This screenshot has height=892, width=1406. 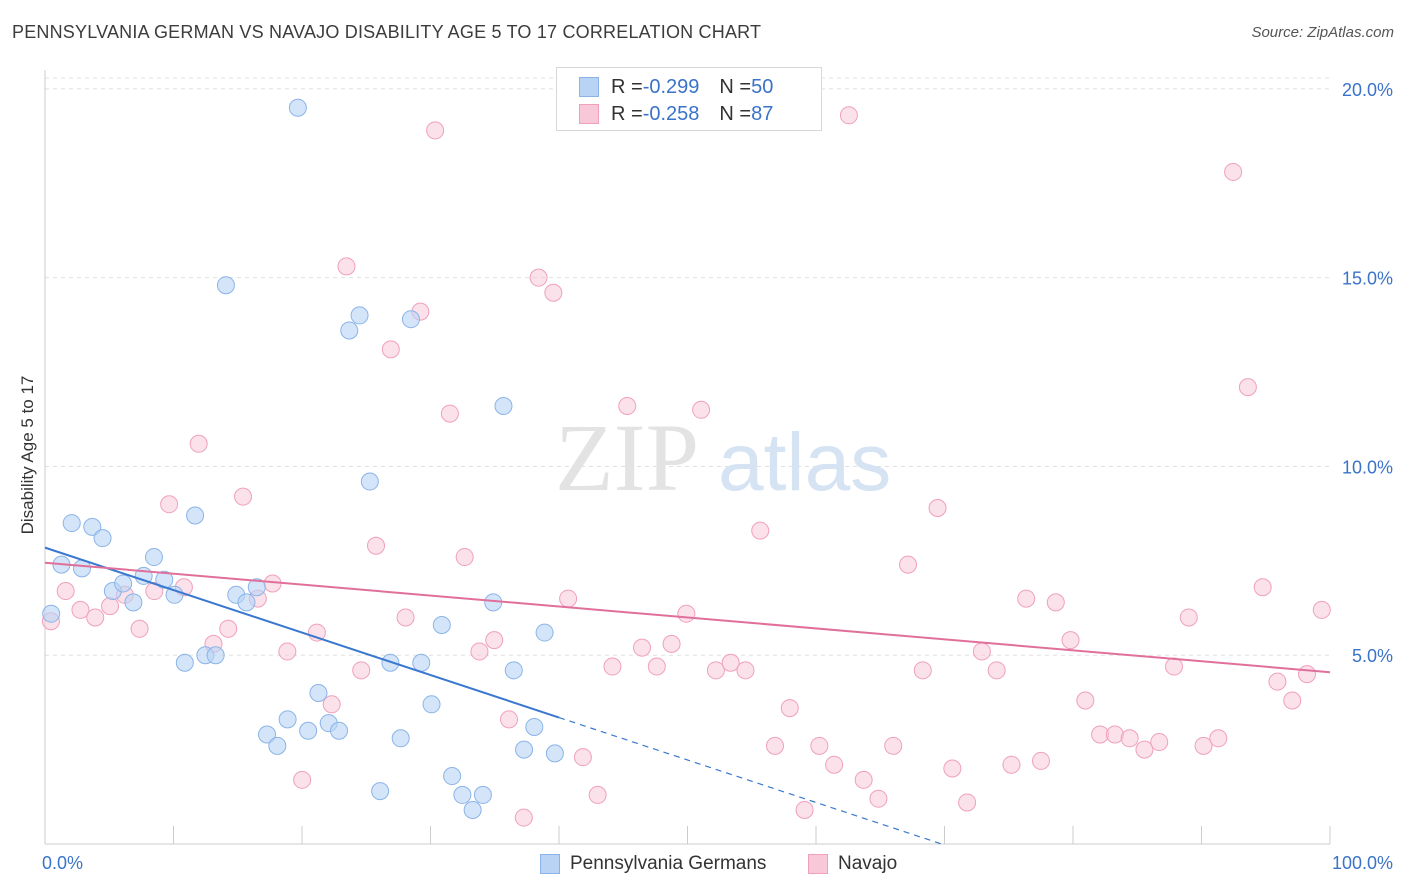 What do you see at coordinates (818, 864) in the screenshot?
I see `bottom-legend-swatch-pink` at bounding box center [818, 864].